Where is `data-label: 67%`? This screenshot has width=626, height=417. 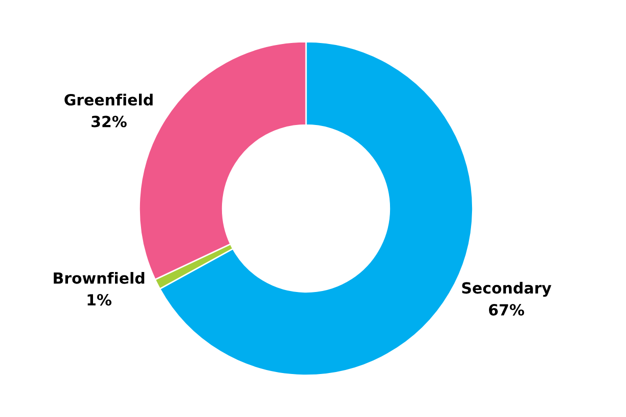 data-label: 67% is located at coordinates (506, 310).